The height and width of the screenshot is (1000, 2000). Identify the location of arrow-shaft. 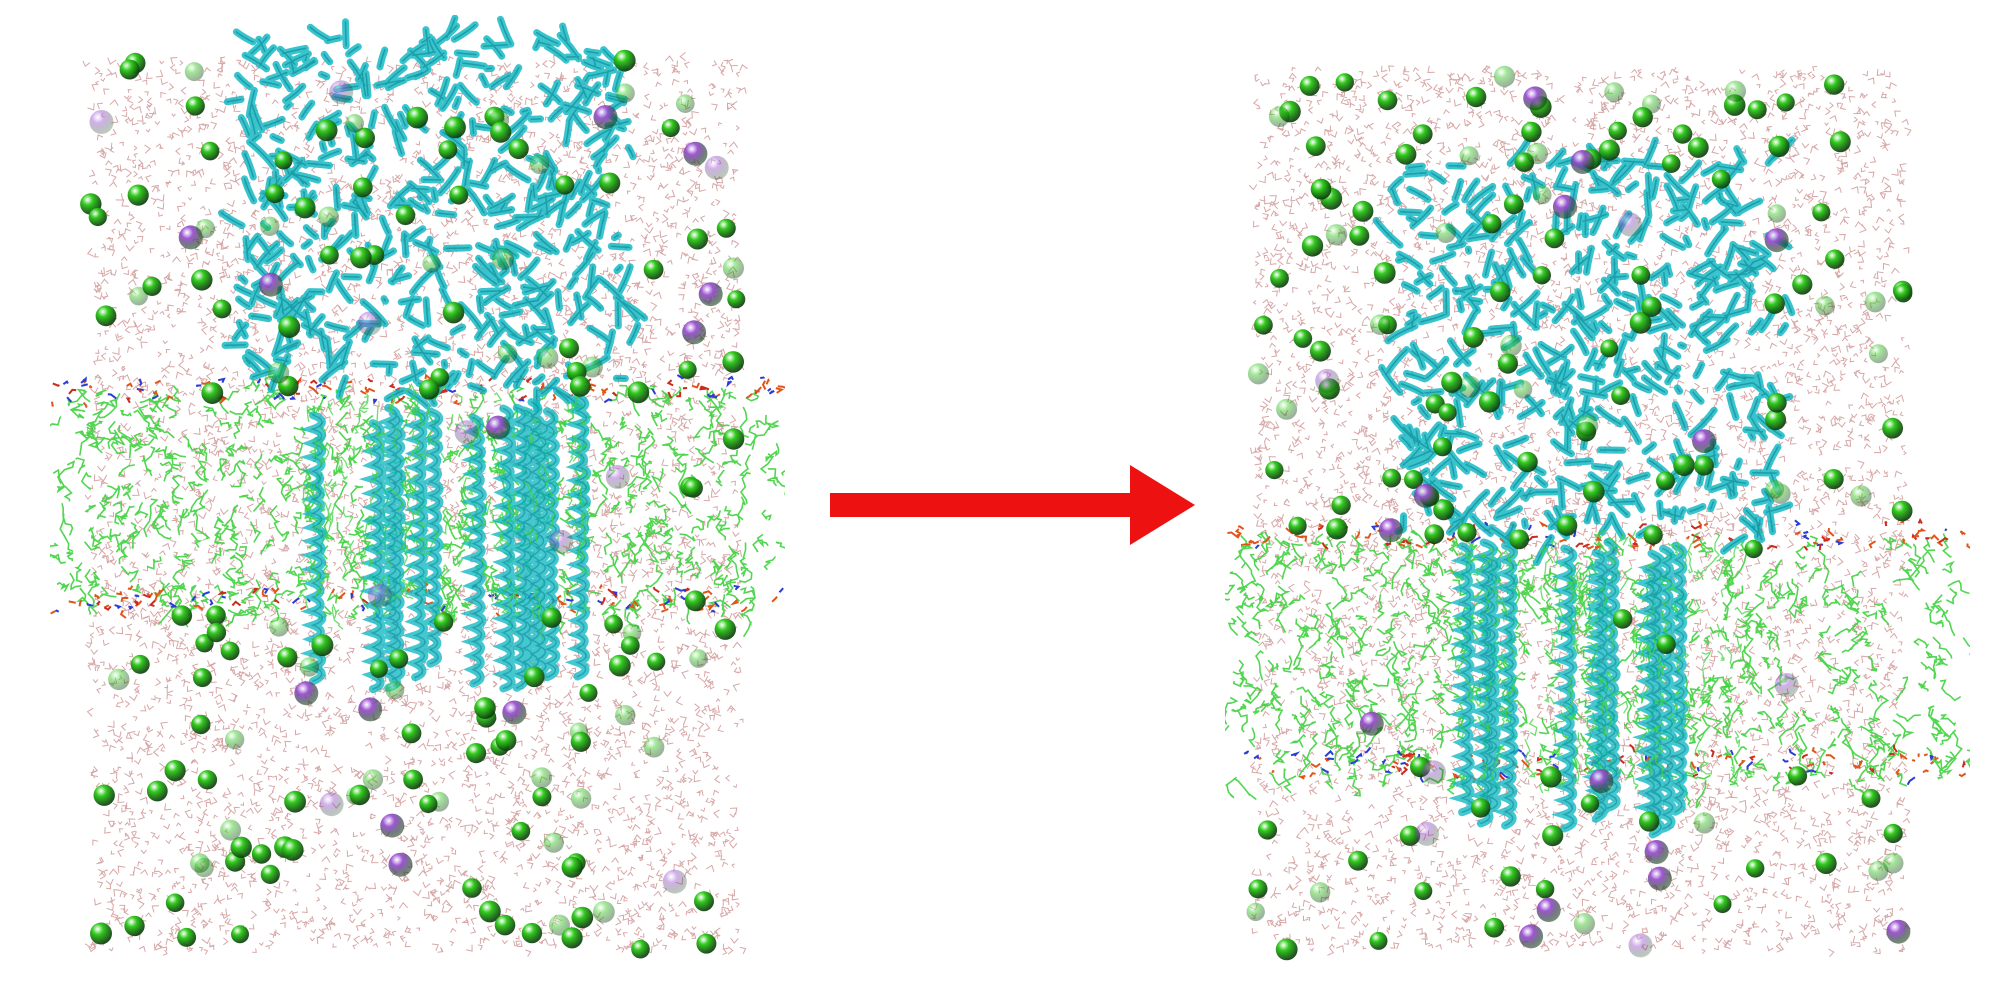
(982, 505).